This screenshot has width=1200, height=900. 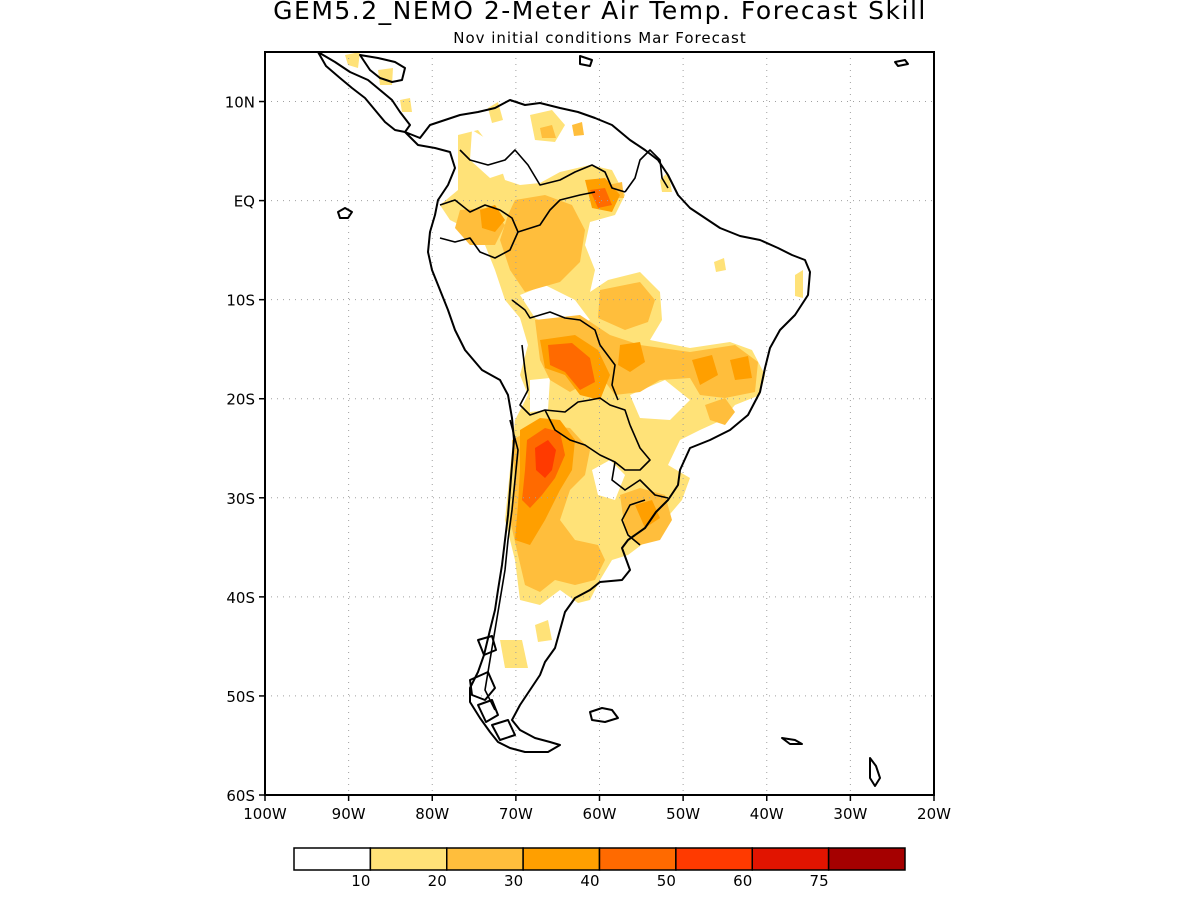 I want to click on colorbar-label: 60, so click(x=742, y=881).